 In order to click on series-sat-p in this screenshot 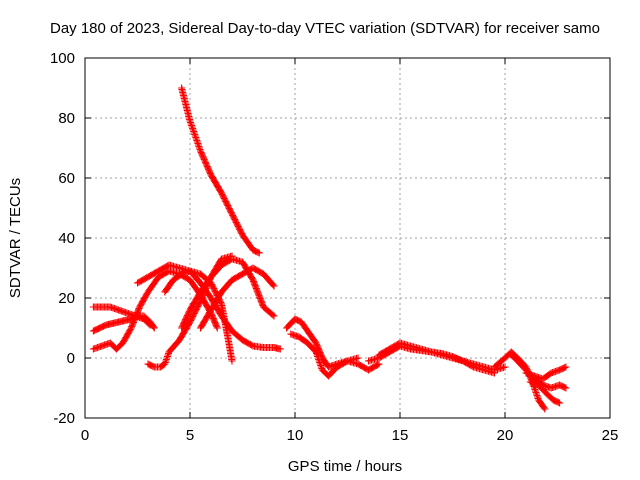, I will do `click(546, 373)`.